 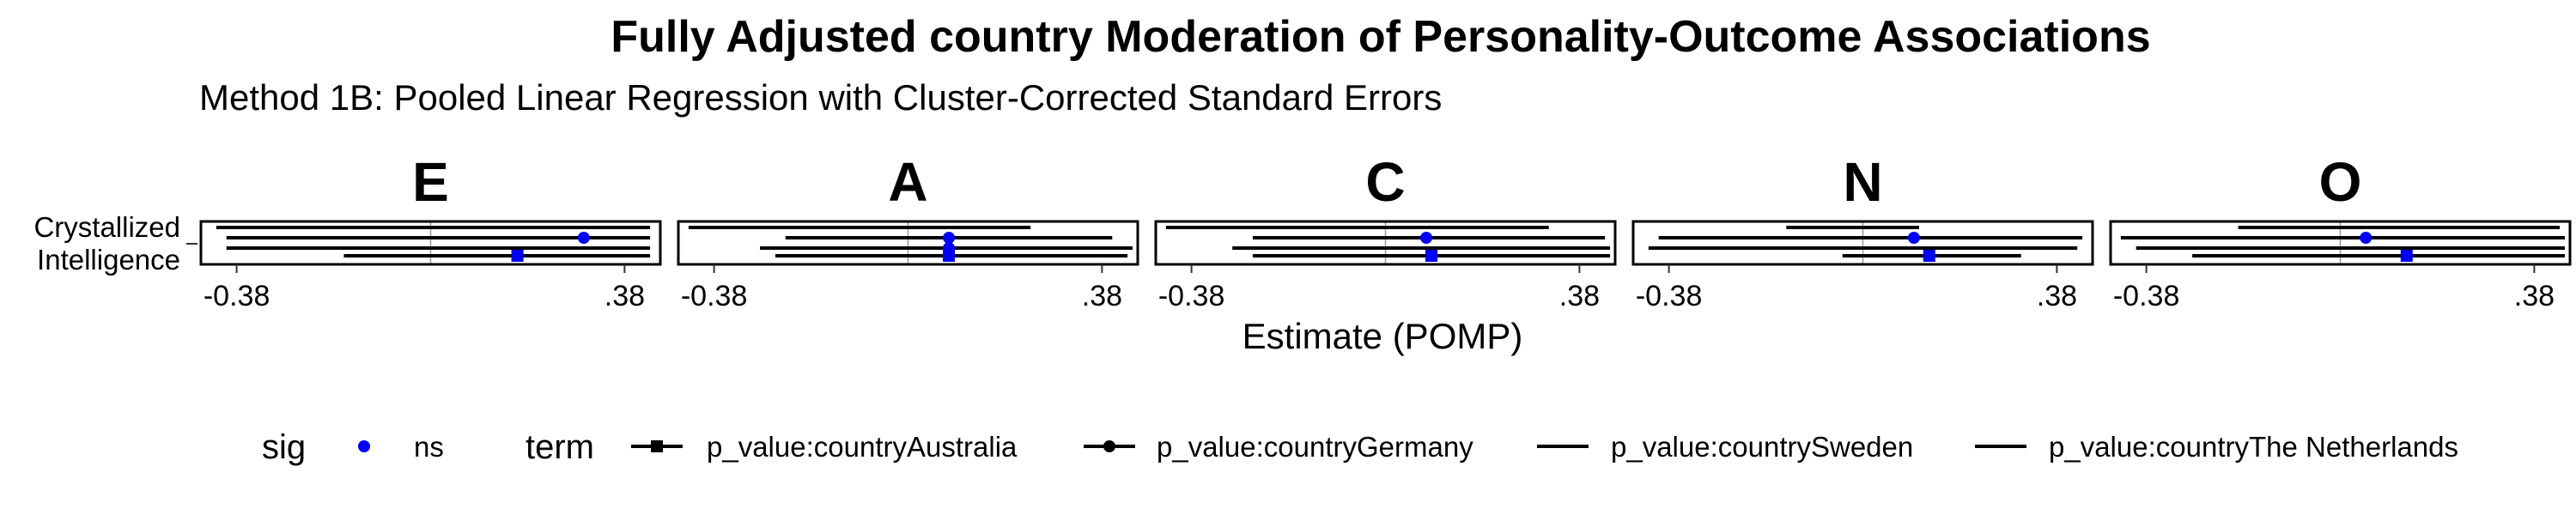 I want to click on legend-key-ns, so click(x=364, y=446).